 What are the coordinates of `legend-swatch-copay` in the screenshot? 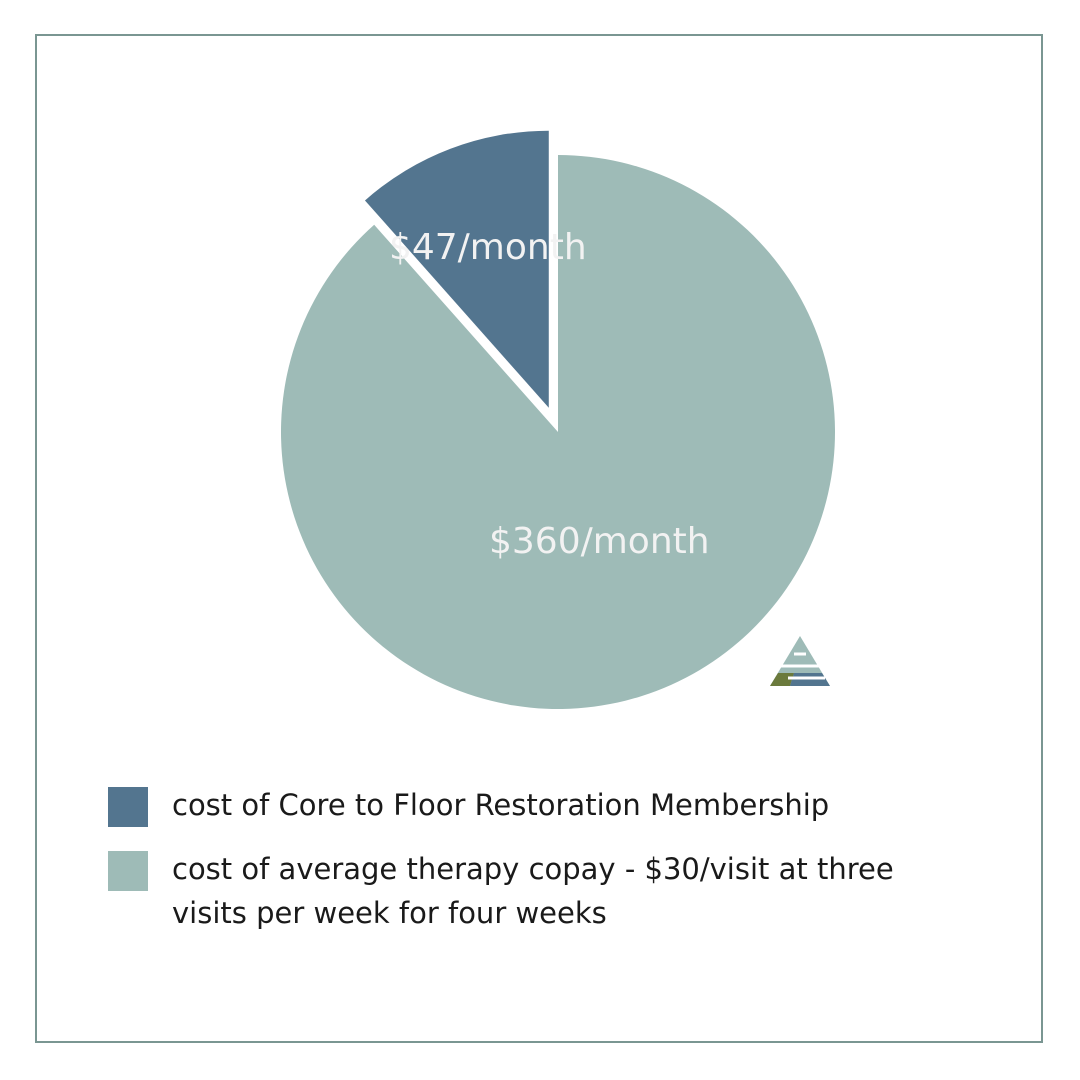 It's located at (128, 871).